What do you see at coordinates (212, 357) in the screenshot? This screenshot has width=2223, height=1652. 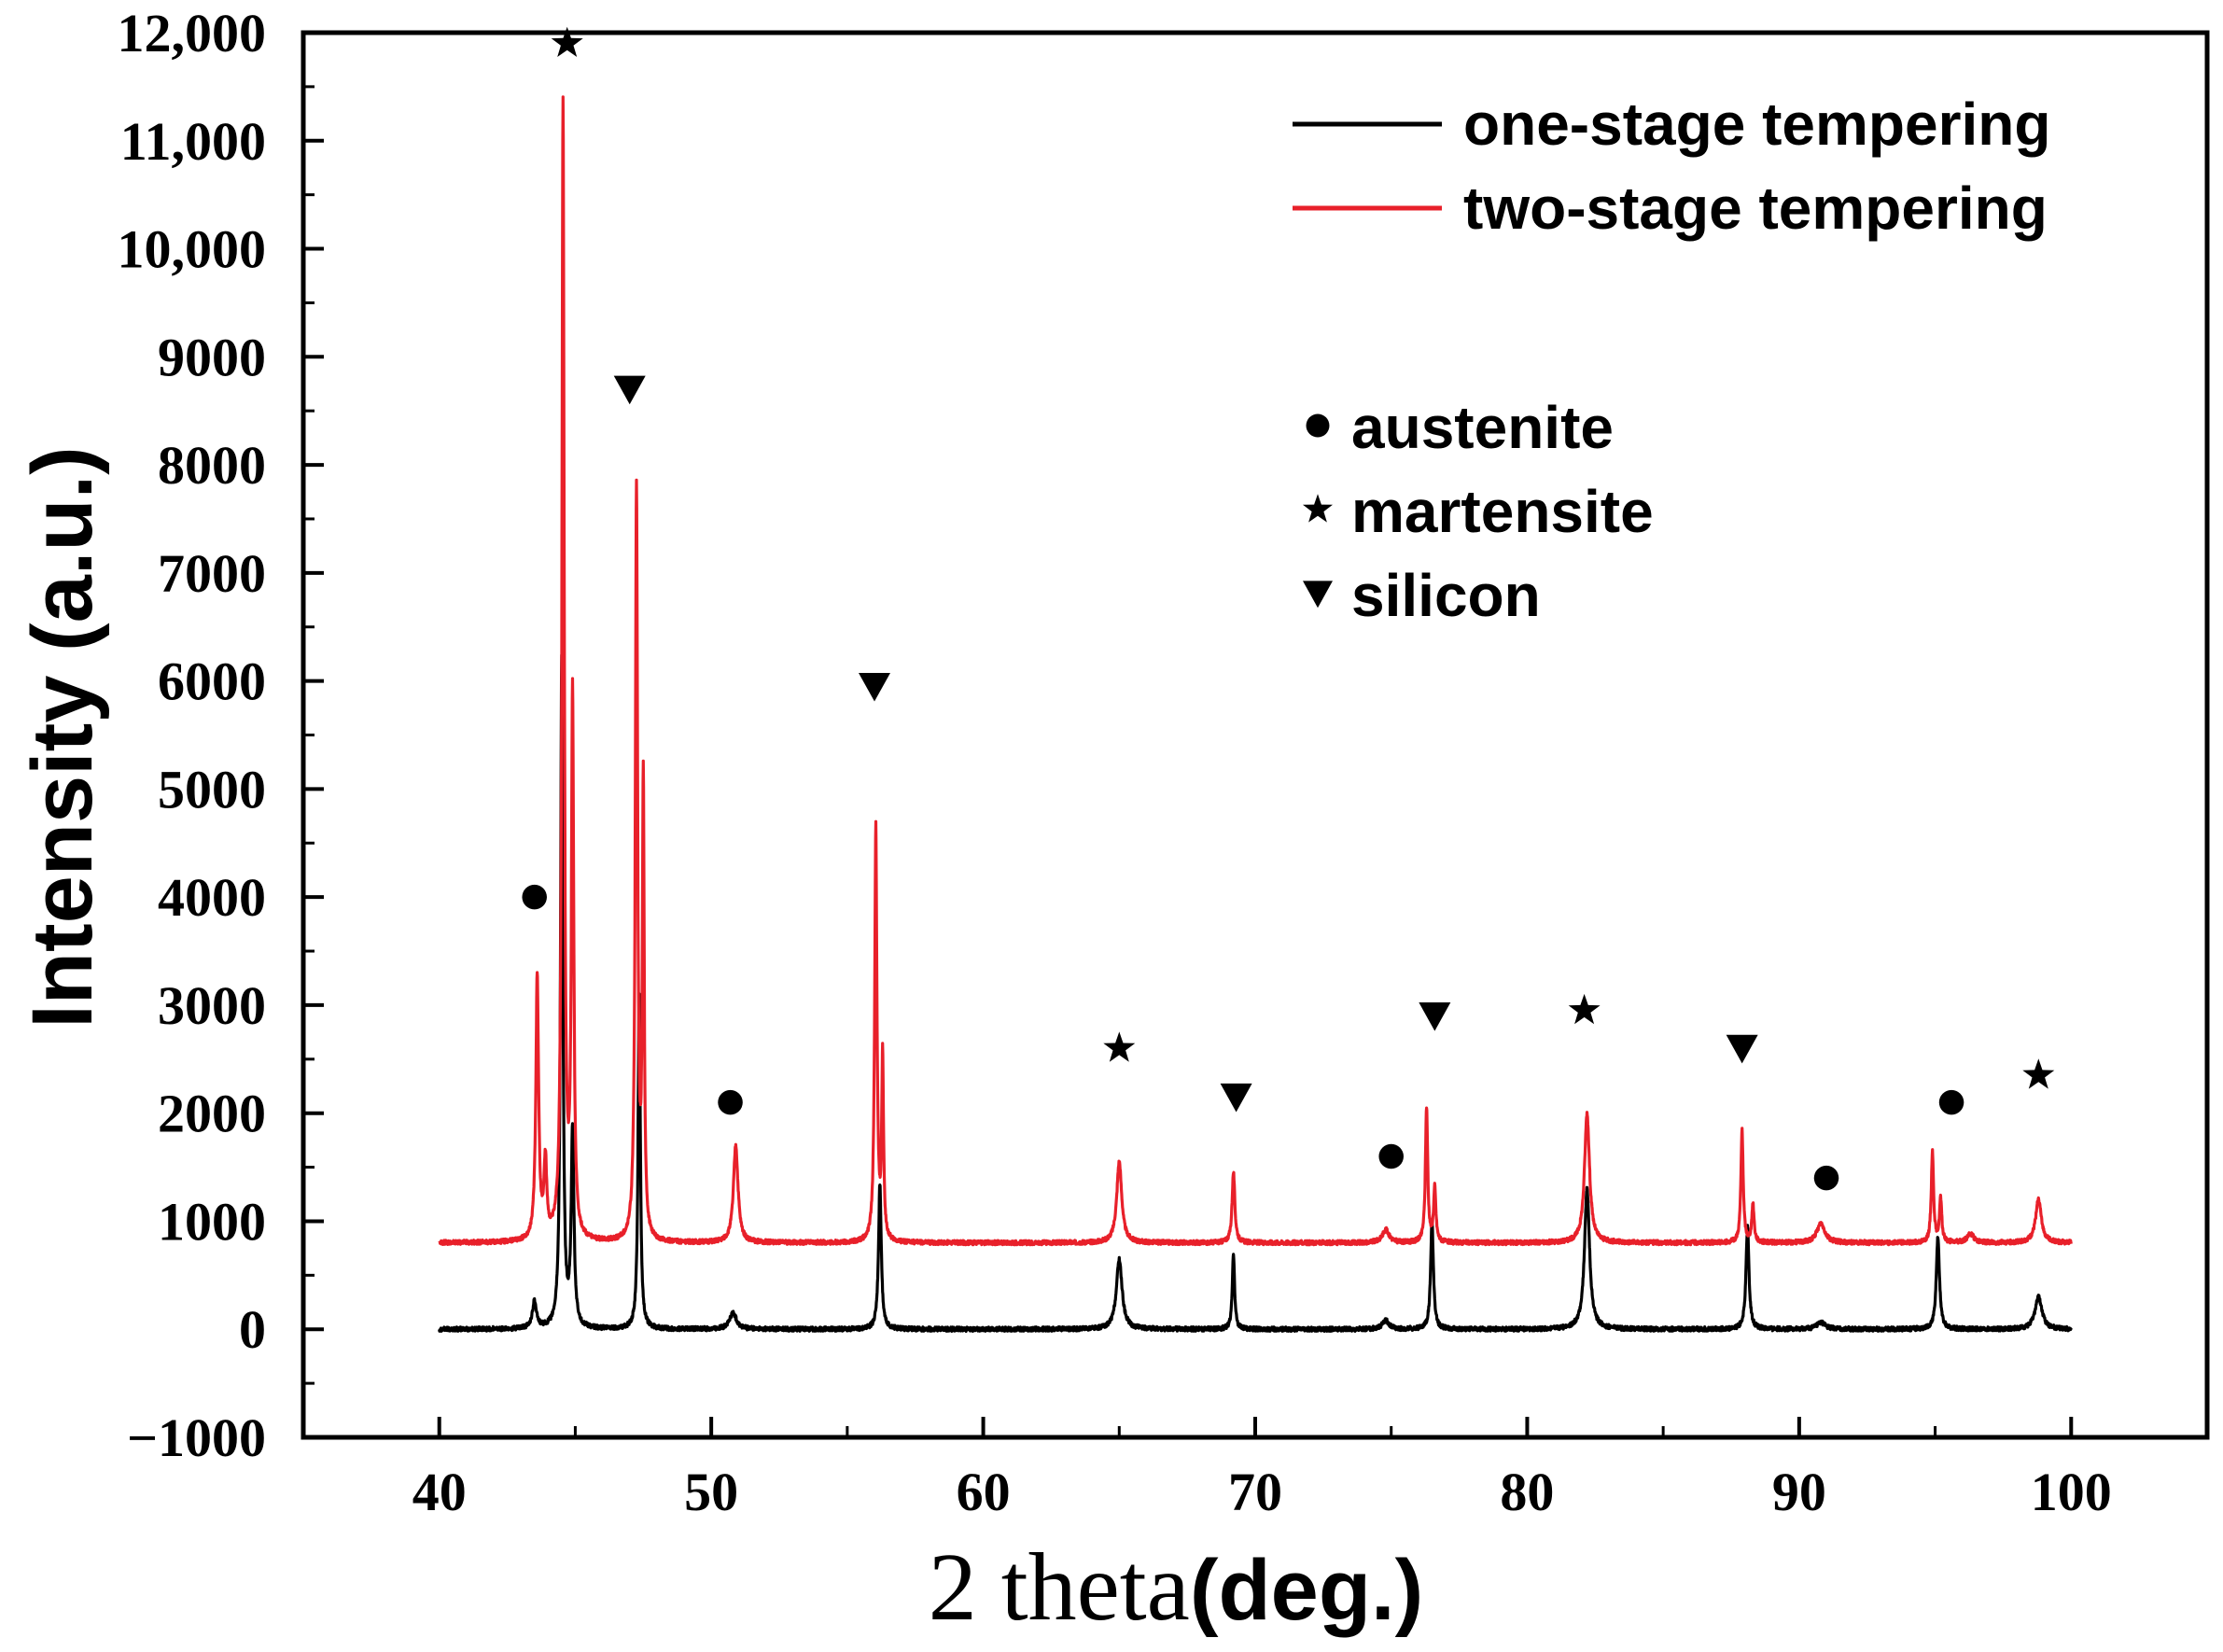 I see `y-tick-label: 9000` at bounding box center [212, 357].